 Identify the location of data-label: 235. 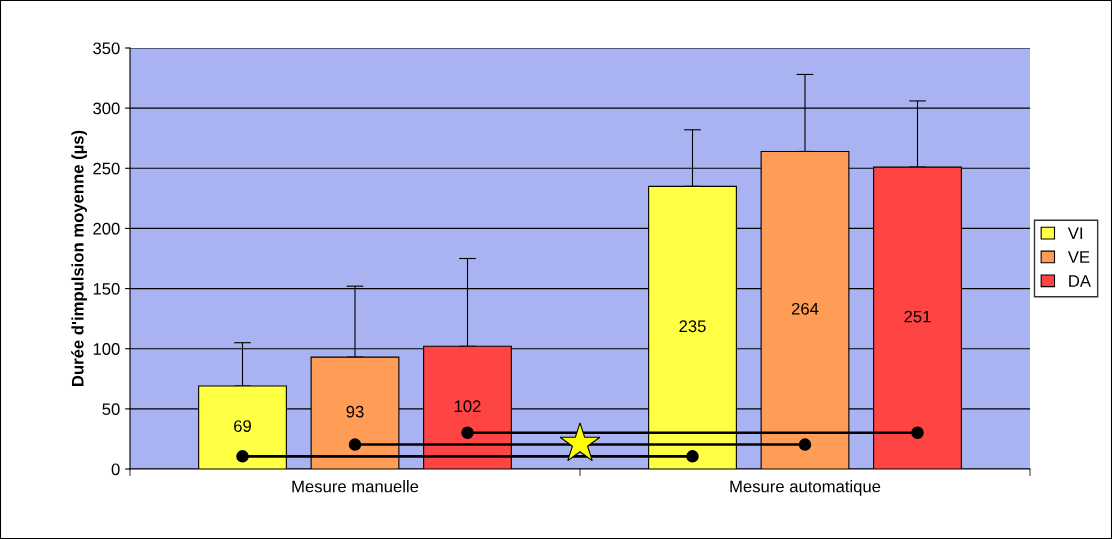
(692, 326).